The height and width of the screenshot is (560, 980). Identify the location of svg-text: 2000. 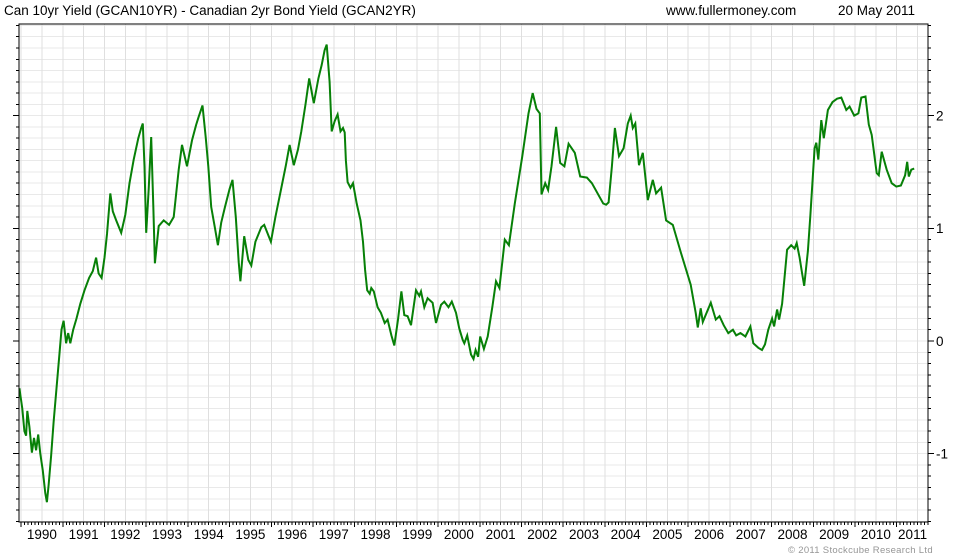
(459, 534).